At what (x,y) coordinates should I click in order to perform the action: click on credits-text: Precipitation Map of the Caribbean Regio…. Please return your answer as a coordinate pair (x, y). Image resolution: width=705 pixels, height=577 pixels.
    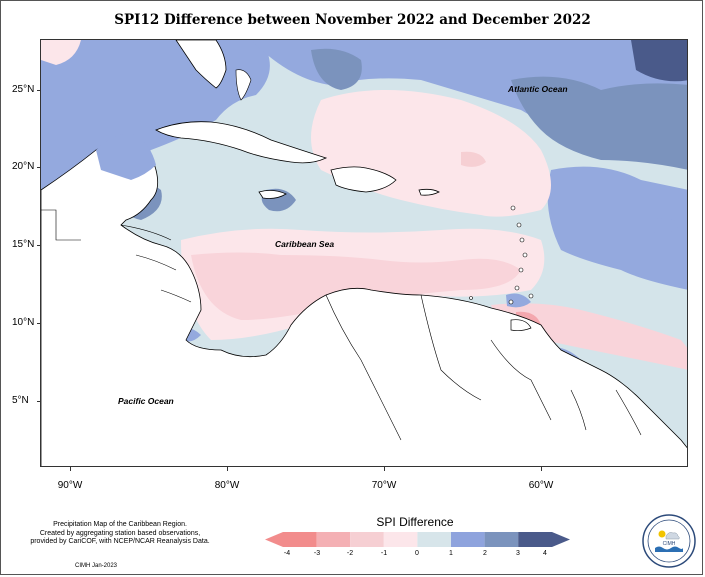
    Looking at the image, I should click on (120, 534).